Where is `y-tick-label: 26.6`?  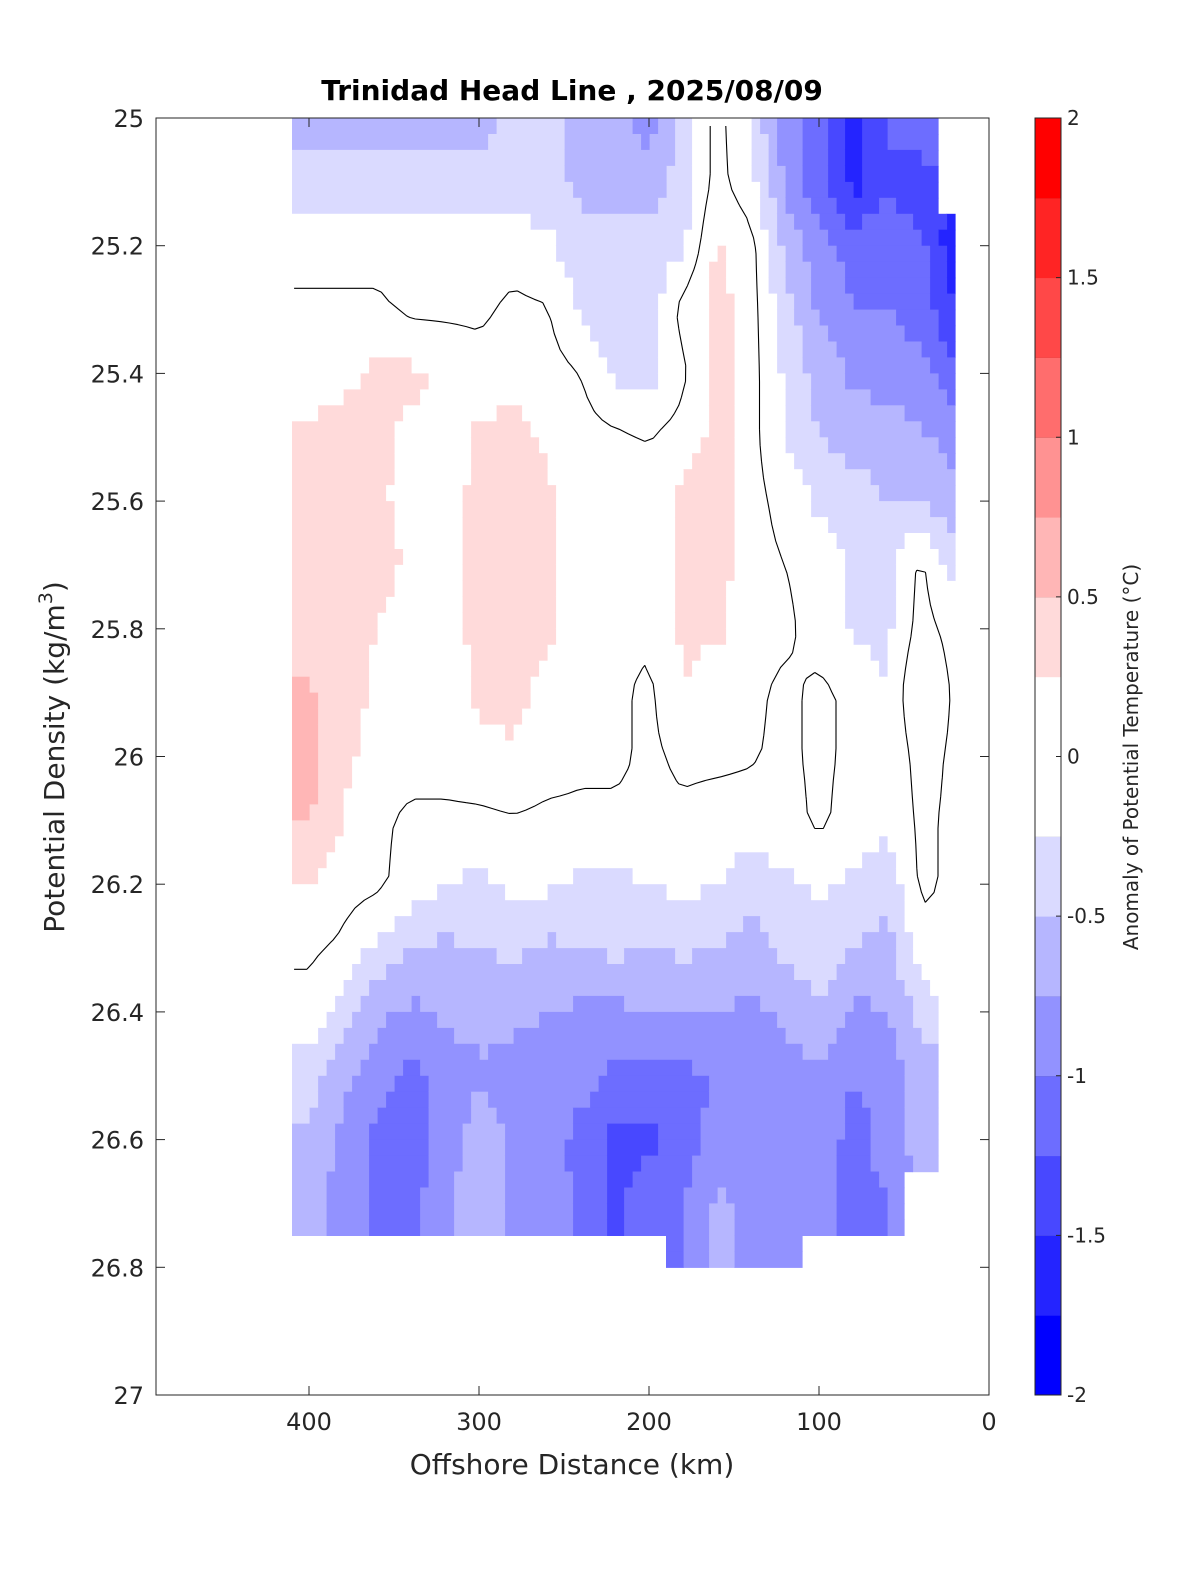 y-tick-label: 26.6 is located at coordinates (117, 1141).